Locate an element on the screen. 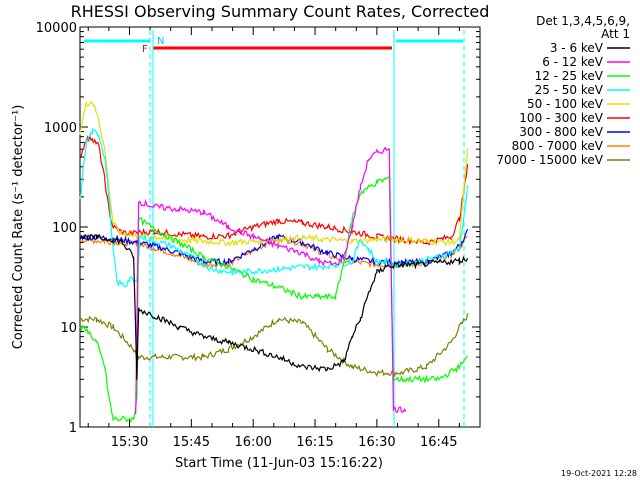  x-tick-label: 16:45 is located at coordinates (438, 442).